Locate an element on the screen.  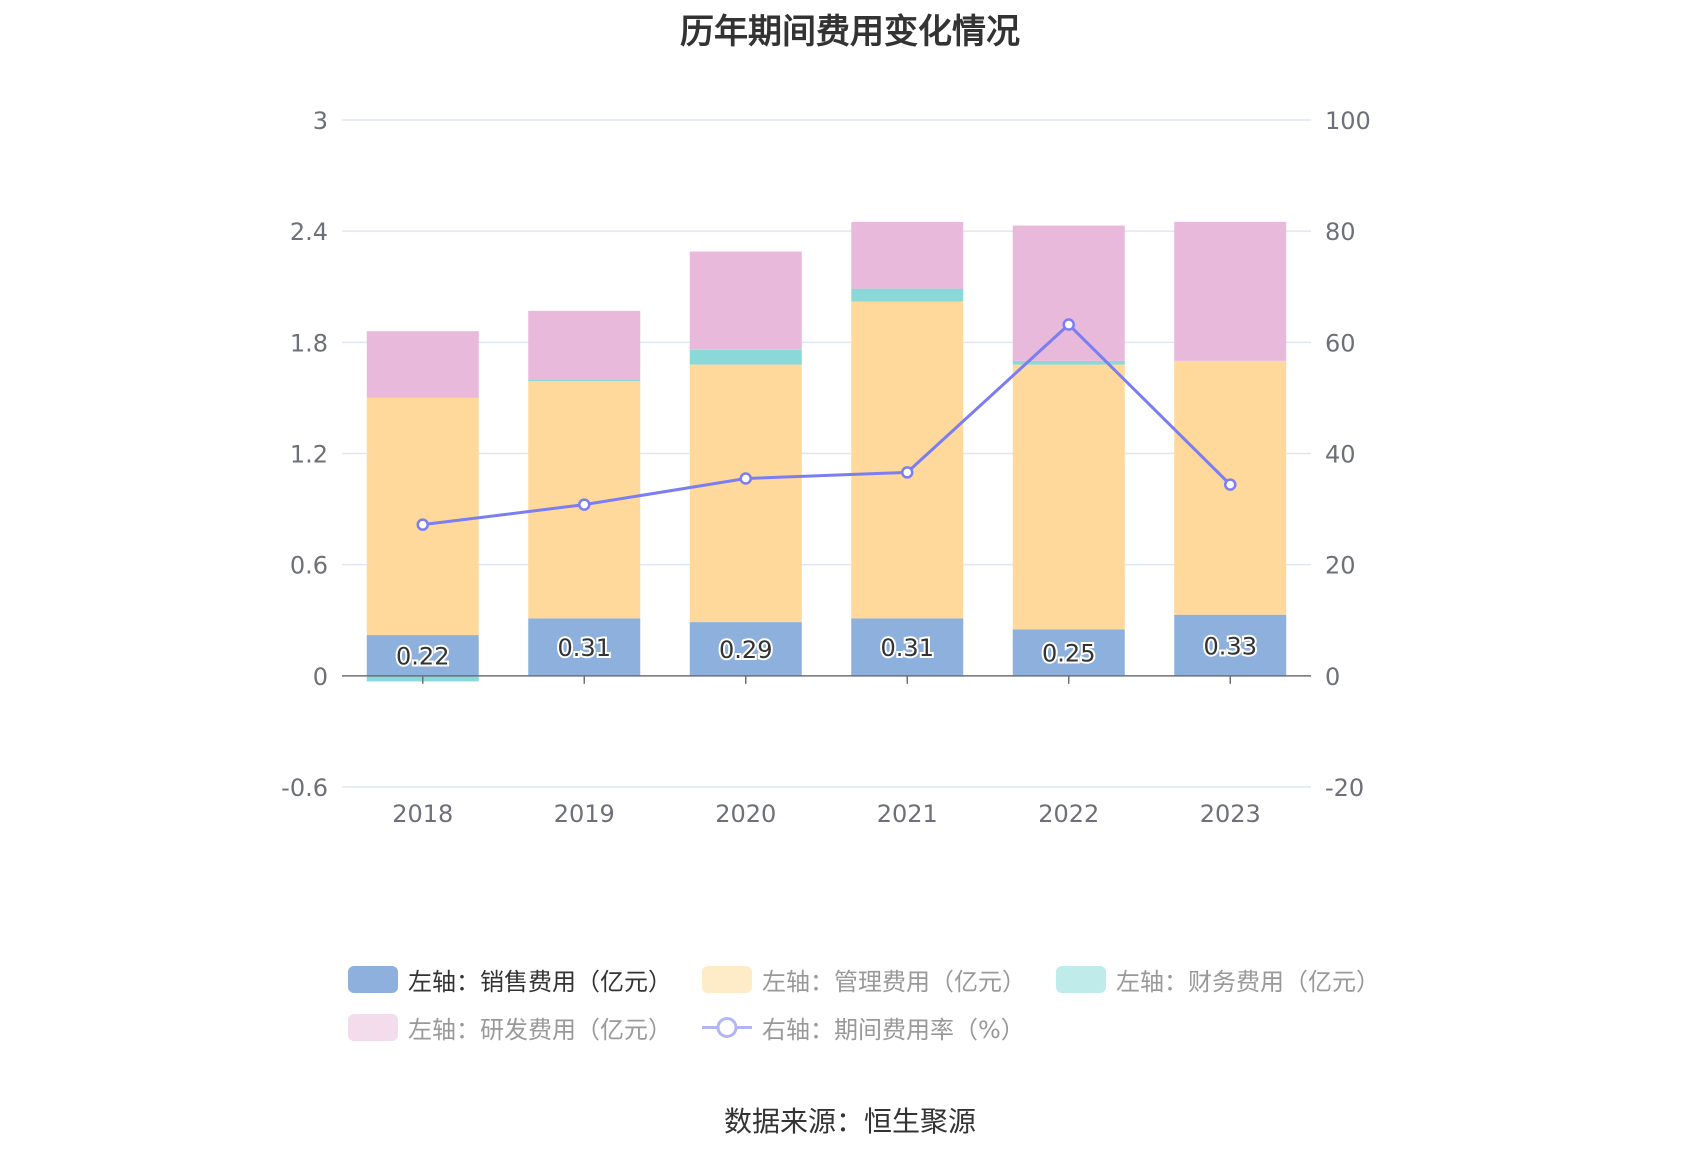
legend-item-expense-rate: 右轴：期间费用率（%） is located at coordinates (863, 1027).